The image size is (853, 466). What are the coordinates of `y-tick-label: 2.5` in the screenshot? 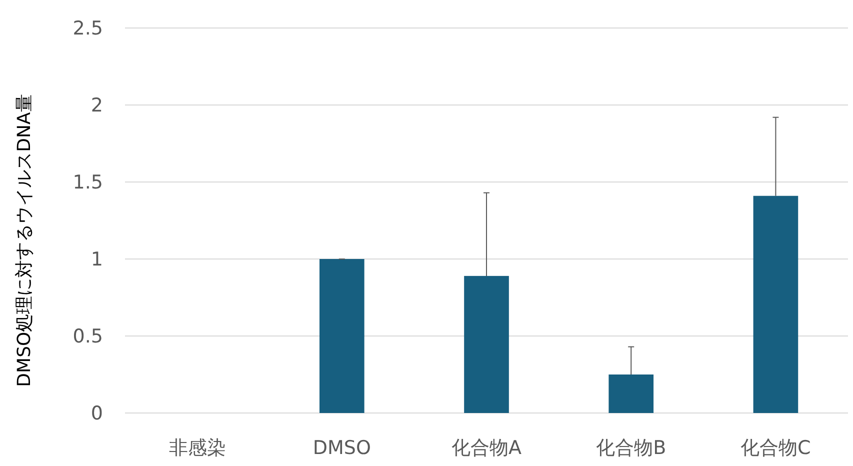 It's located at (87, 29).